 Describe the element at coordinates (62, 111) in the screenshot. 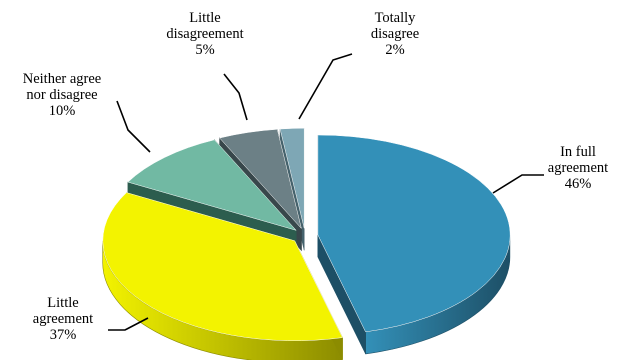

I see `slice-value-label: 10%` at that location.